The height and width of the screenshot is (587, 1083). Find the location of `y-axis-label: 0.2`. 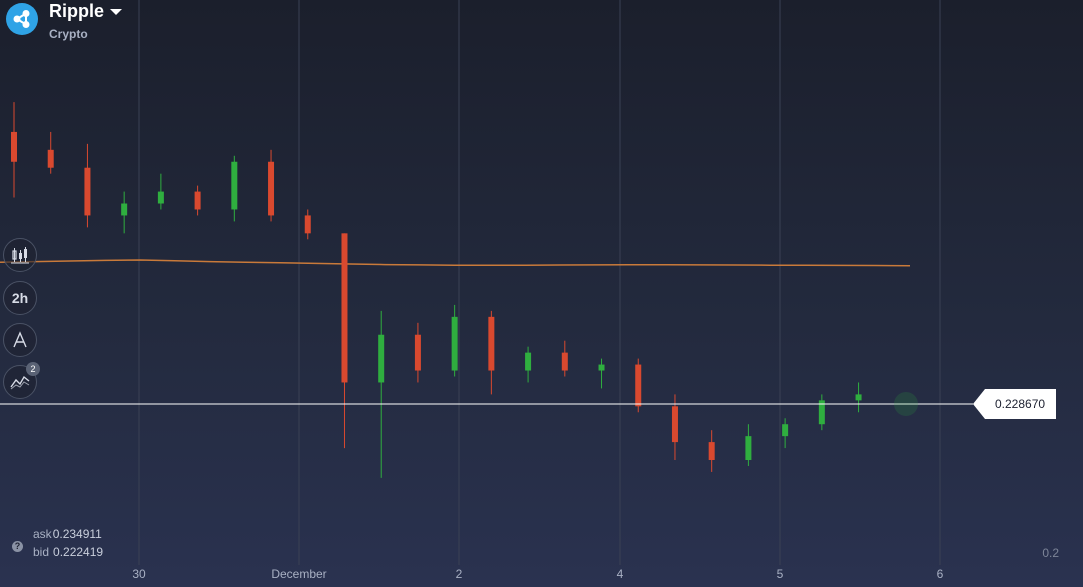

y-axis-label: 0.2 is located at coordinates (1050, 553).